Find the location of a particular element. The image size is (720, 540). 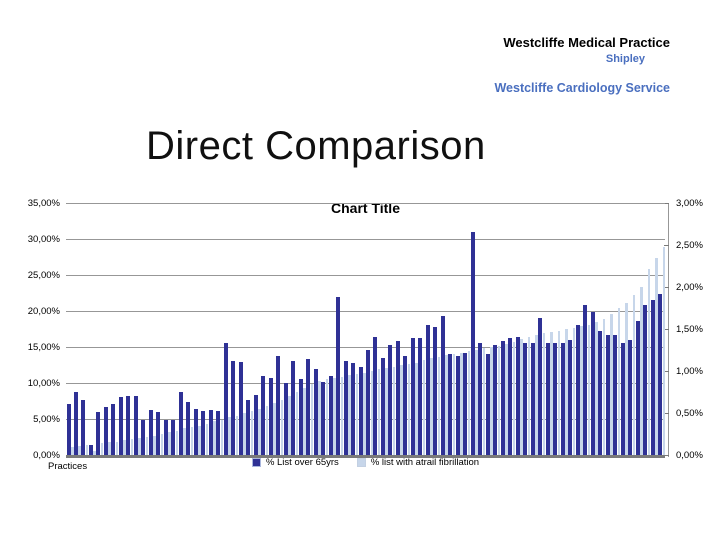

header-practice-name: Westcliffe Medical Practice is located at coordinates (586, 42).